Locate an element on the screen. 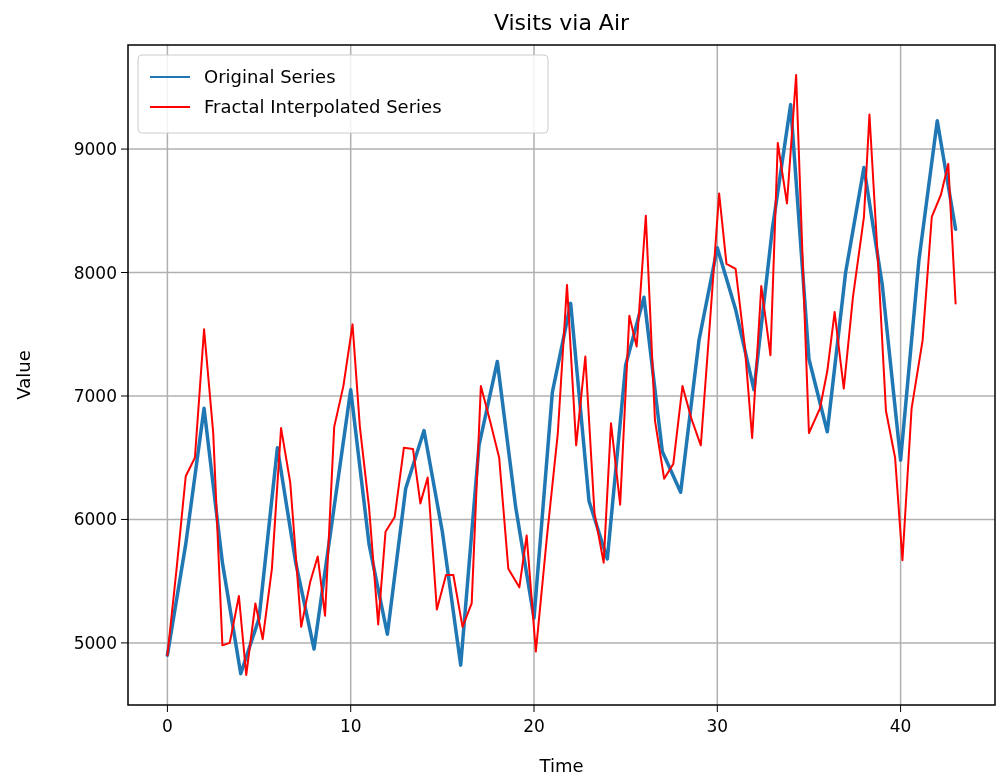 The width and height of the screenshot is (1001, 778). y-tick-label: 9000 is located at coordinates (95, 149).